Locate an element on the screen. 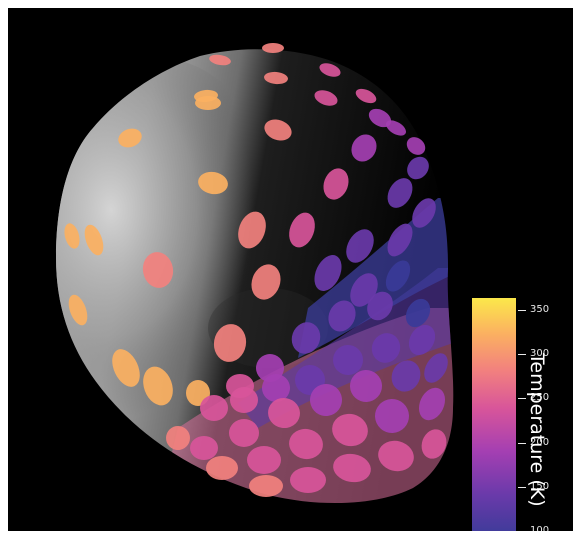  colorbar-tick-label: 100 is located at coordinates (540, 528).